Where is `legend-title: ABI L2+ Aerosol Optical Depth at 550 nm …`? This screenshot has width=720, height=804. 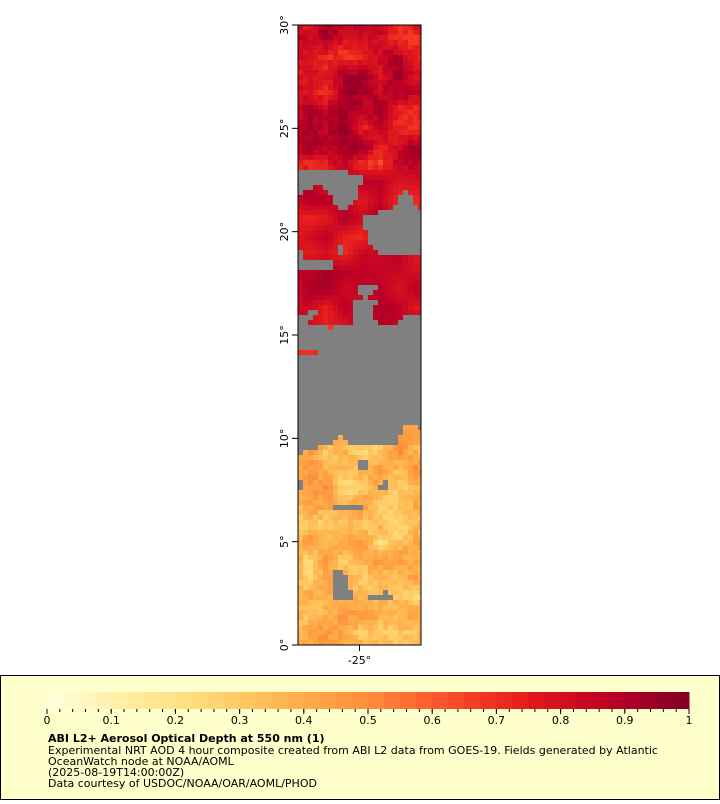 legend-title: ABI L2+ Aerosol Optical Depth at 550 nm … is located at coordinates (186, 738).